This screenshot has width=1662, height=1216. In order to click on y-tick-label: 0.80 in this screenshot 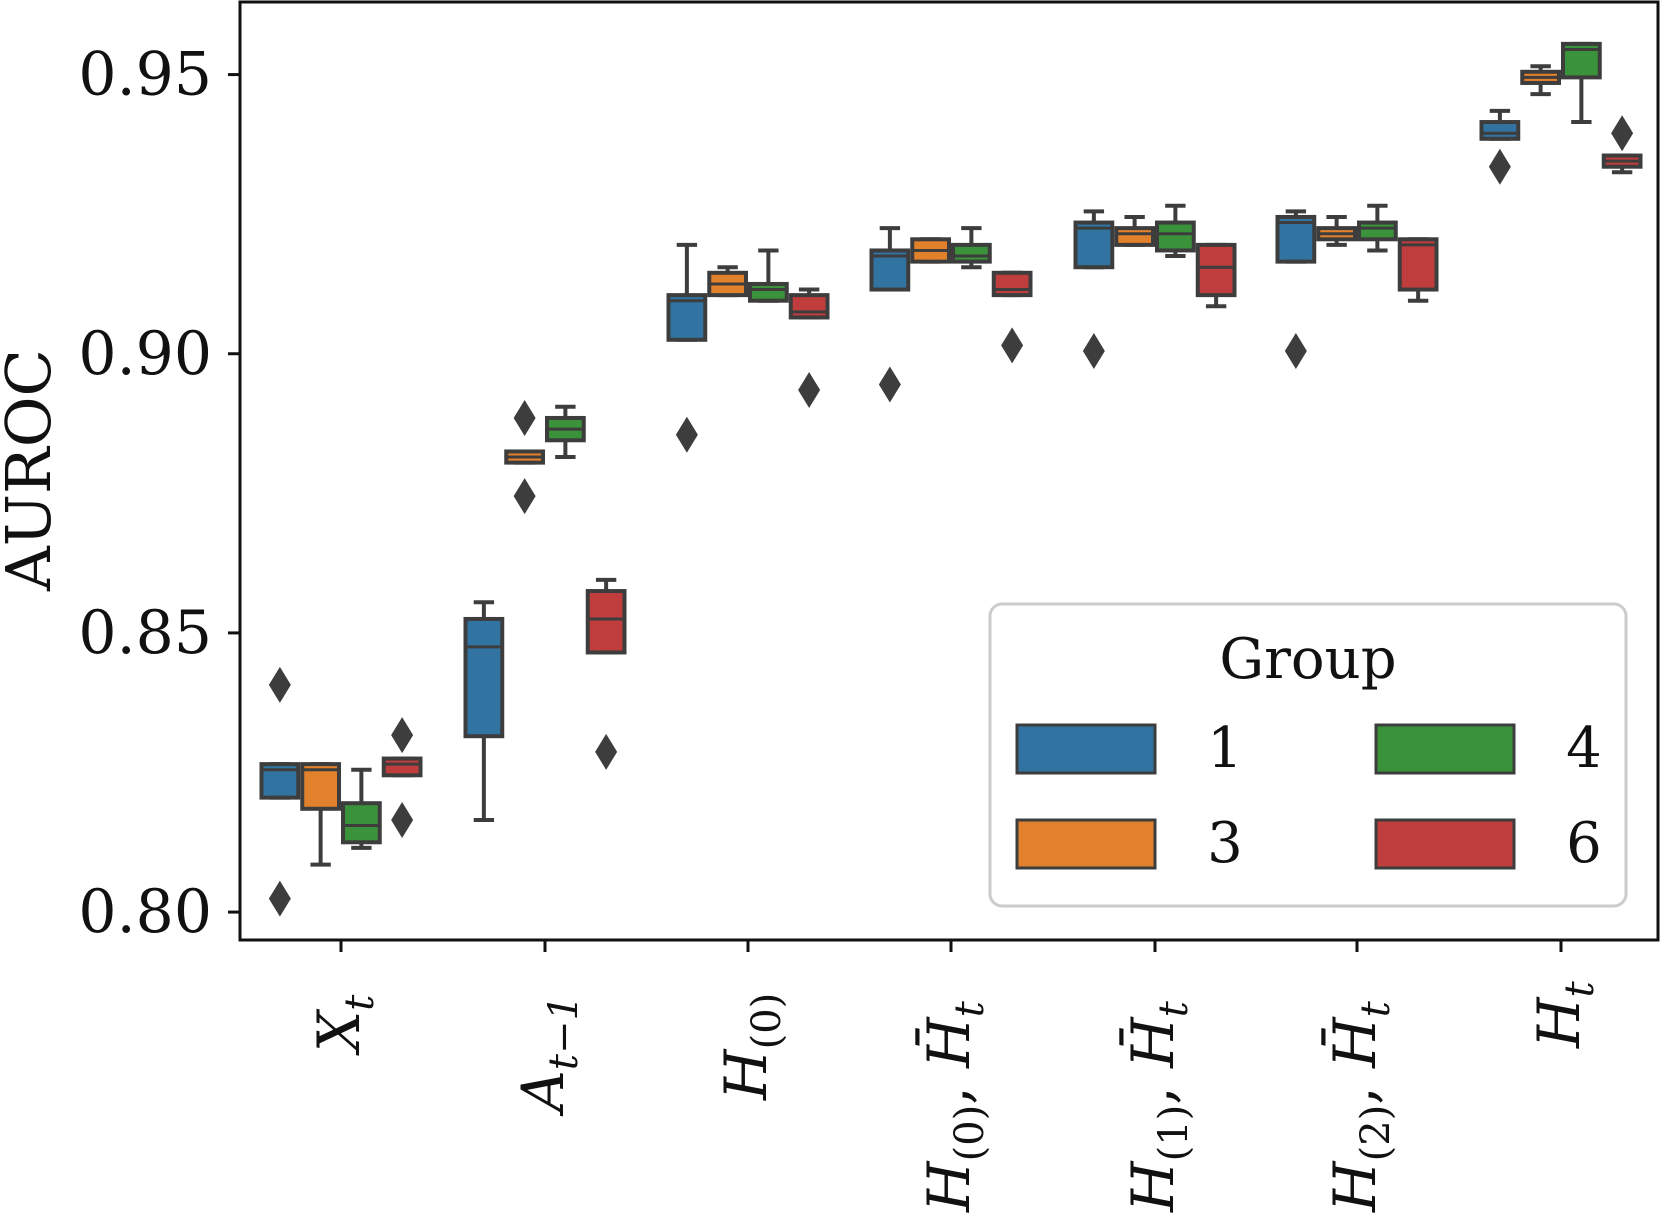, I will do `click(145, 912)`.